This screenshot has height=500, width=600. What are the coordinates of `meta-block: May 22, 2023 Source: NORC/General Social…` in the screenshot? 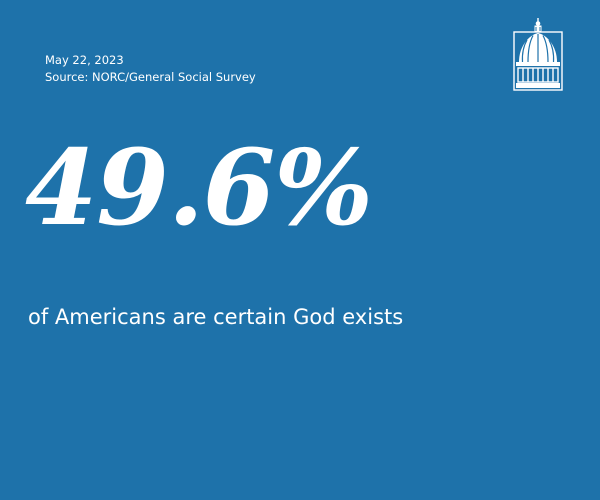 It's located at (150, 69).